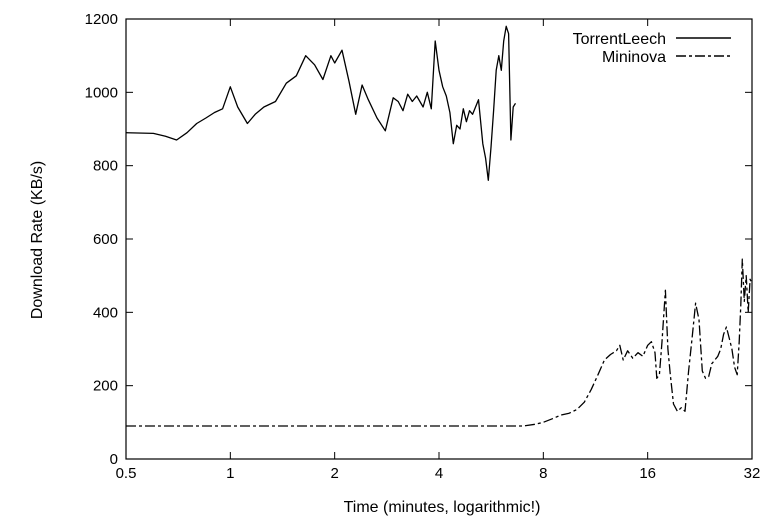  Describe the element at coordinates (230, 473) in the screenshot. I see `x-tick-label: 1` at that location.